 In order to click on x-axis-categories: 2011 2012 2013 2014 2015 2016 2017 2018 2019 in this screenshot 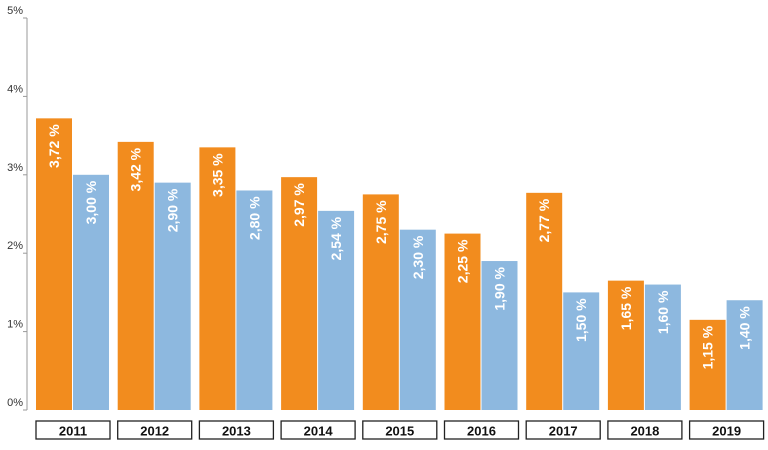, I will do `click(400, 430)`.